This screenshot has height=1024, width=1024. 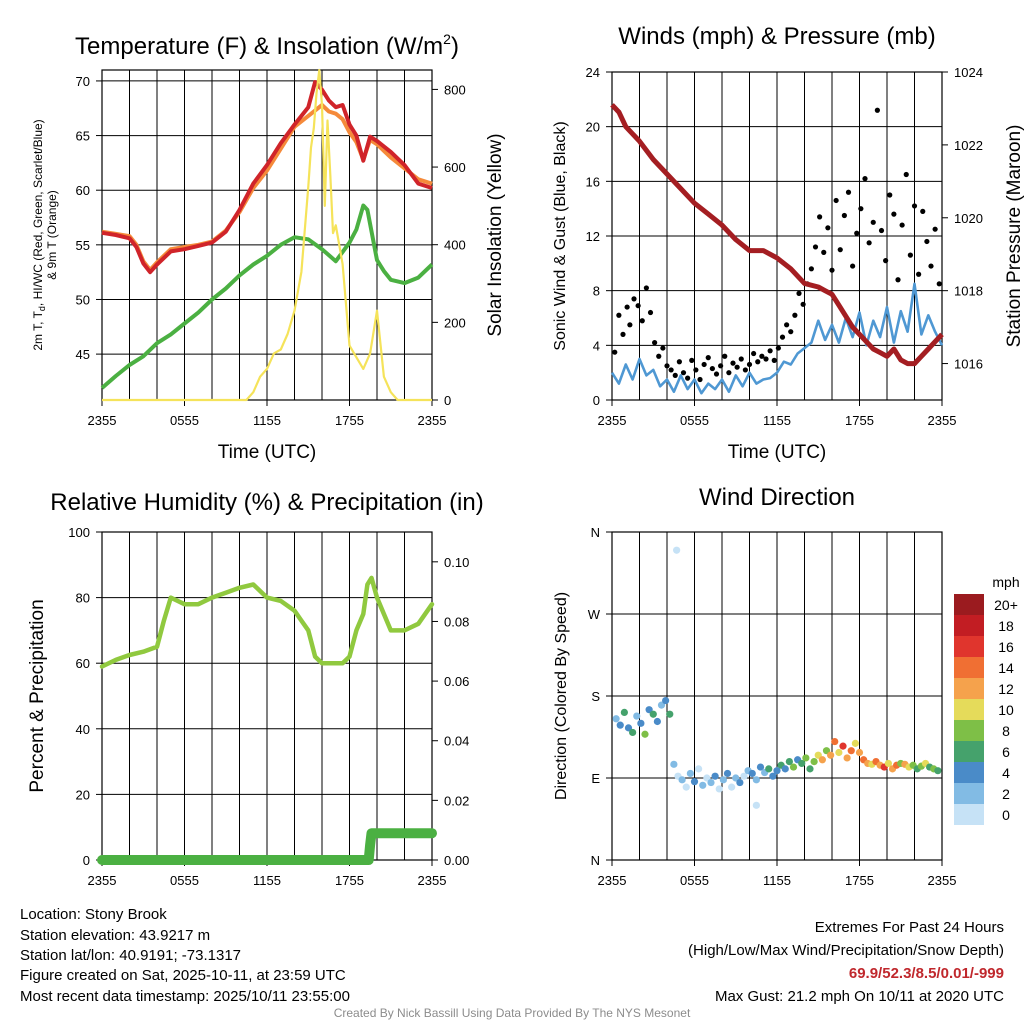 What do you see at coordinates (456, 741) in the screenshot?
I see `humidity-ytick-right-label: 0.04` at bounding box center [456, 741].